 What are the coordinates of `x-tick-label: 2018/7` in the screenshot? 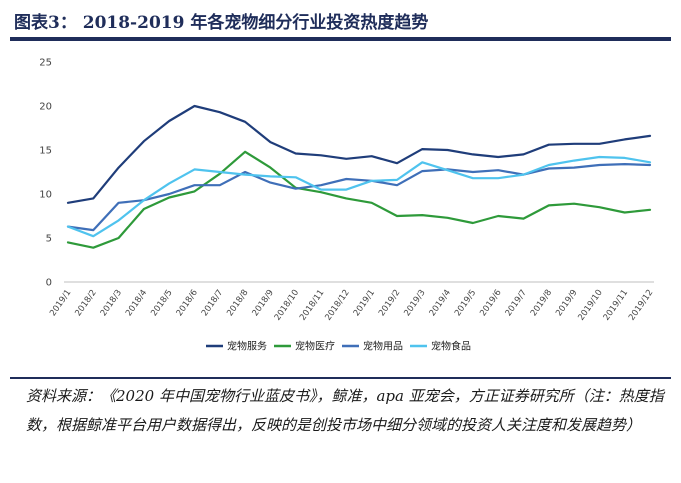 It's located at (212, 303).